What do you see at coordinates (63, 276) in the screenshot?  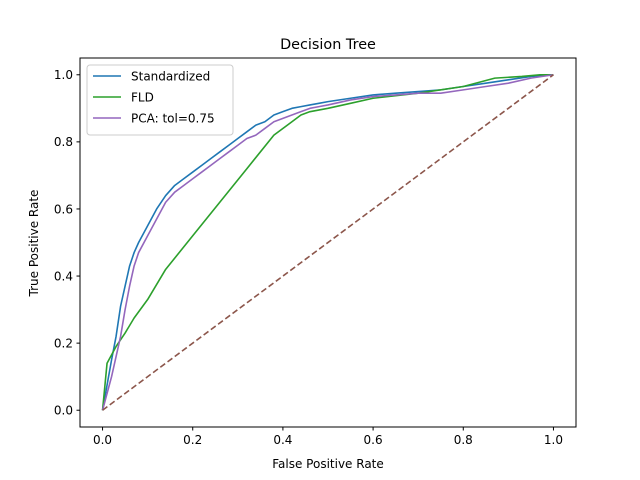 I see `y-tick-label: 0.4` at bounding box center [63, 276].